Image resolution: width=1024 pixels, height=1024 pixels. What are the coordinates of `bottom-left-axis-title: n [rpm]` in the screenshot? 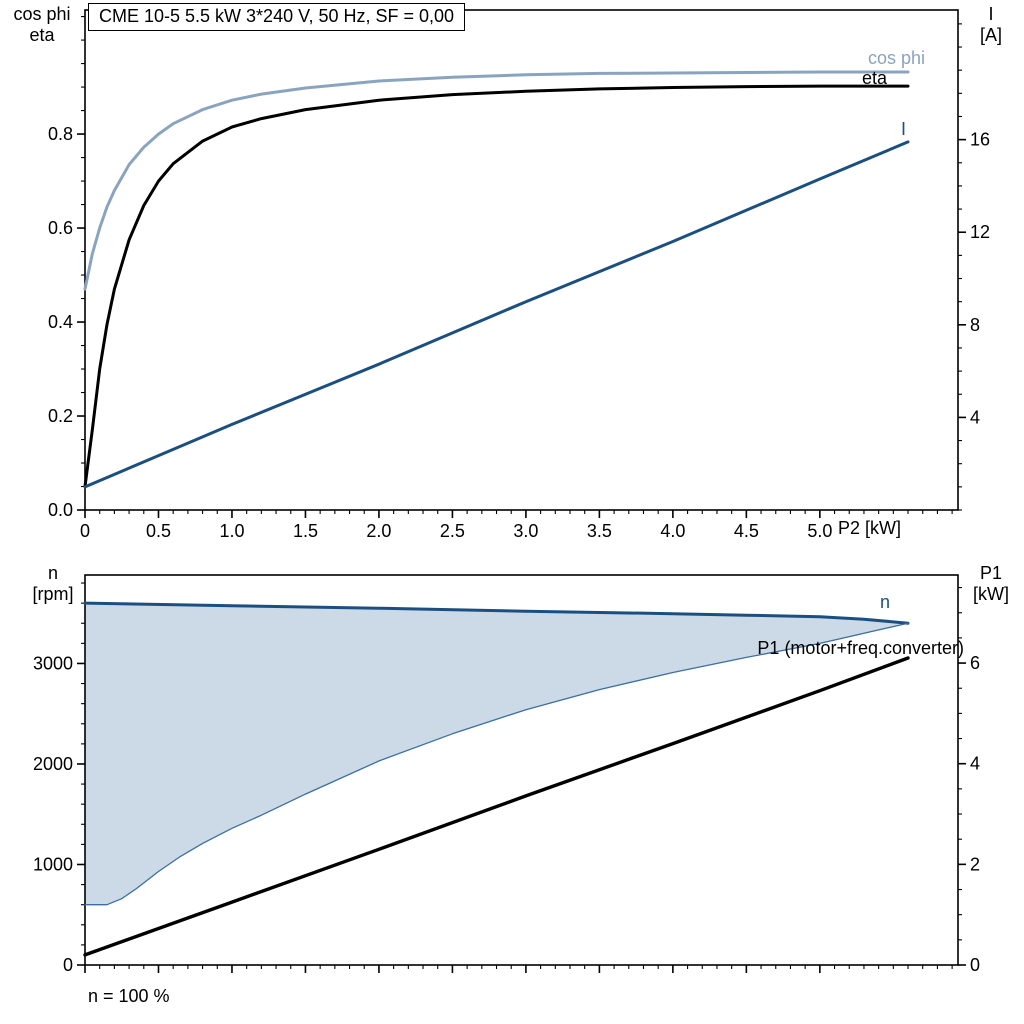 It's located at (53, 584).